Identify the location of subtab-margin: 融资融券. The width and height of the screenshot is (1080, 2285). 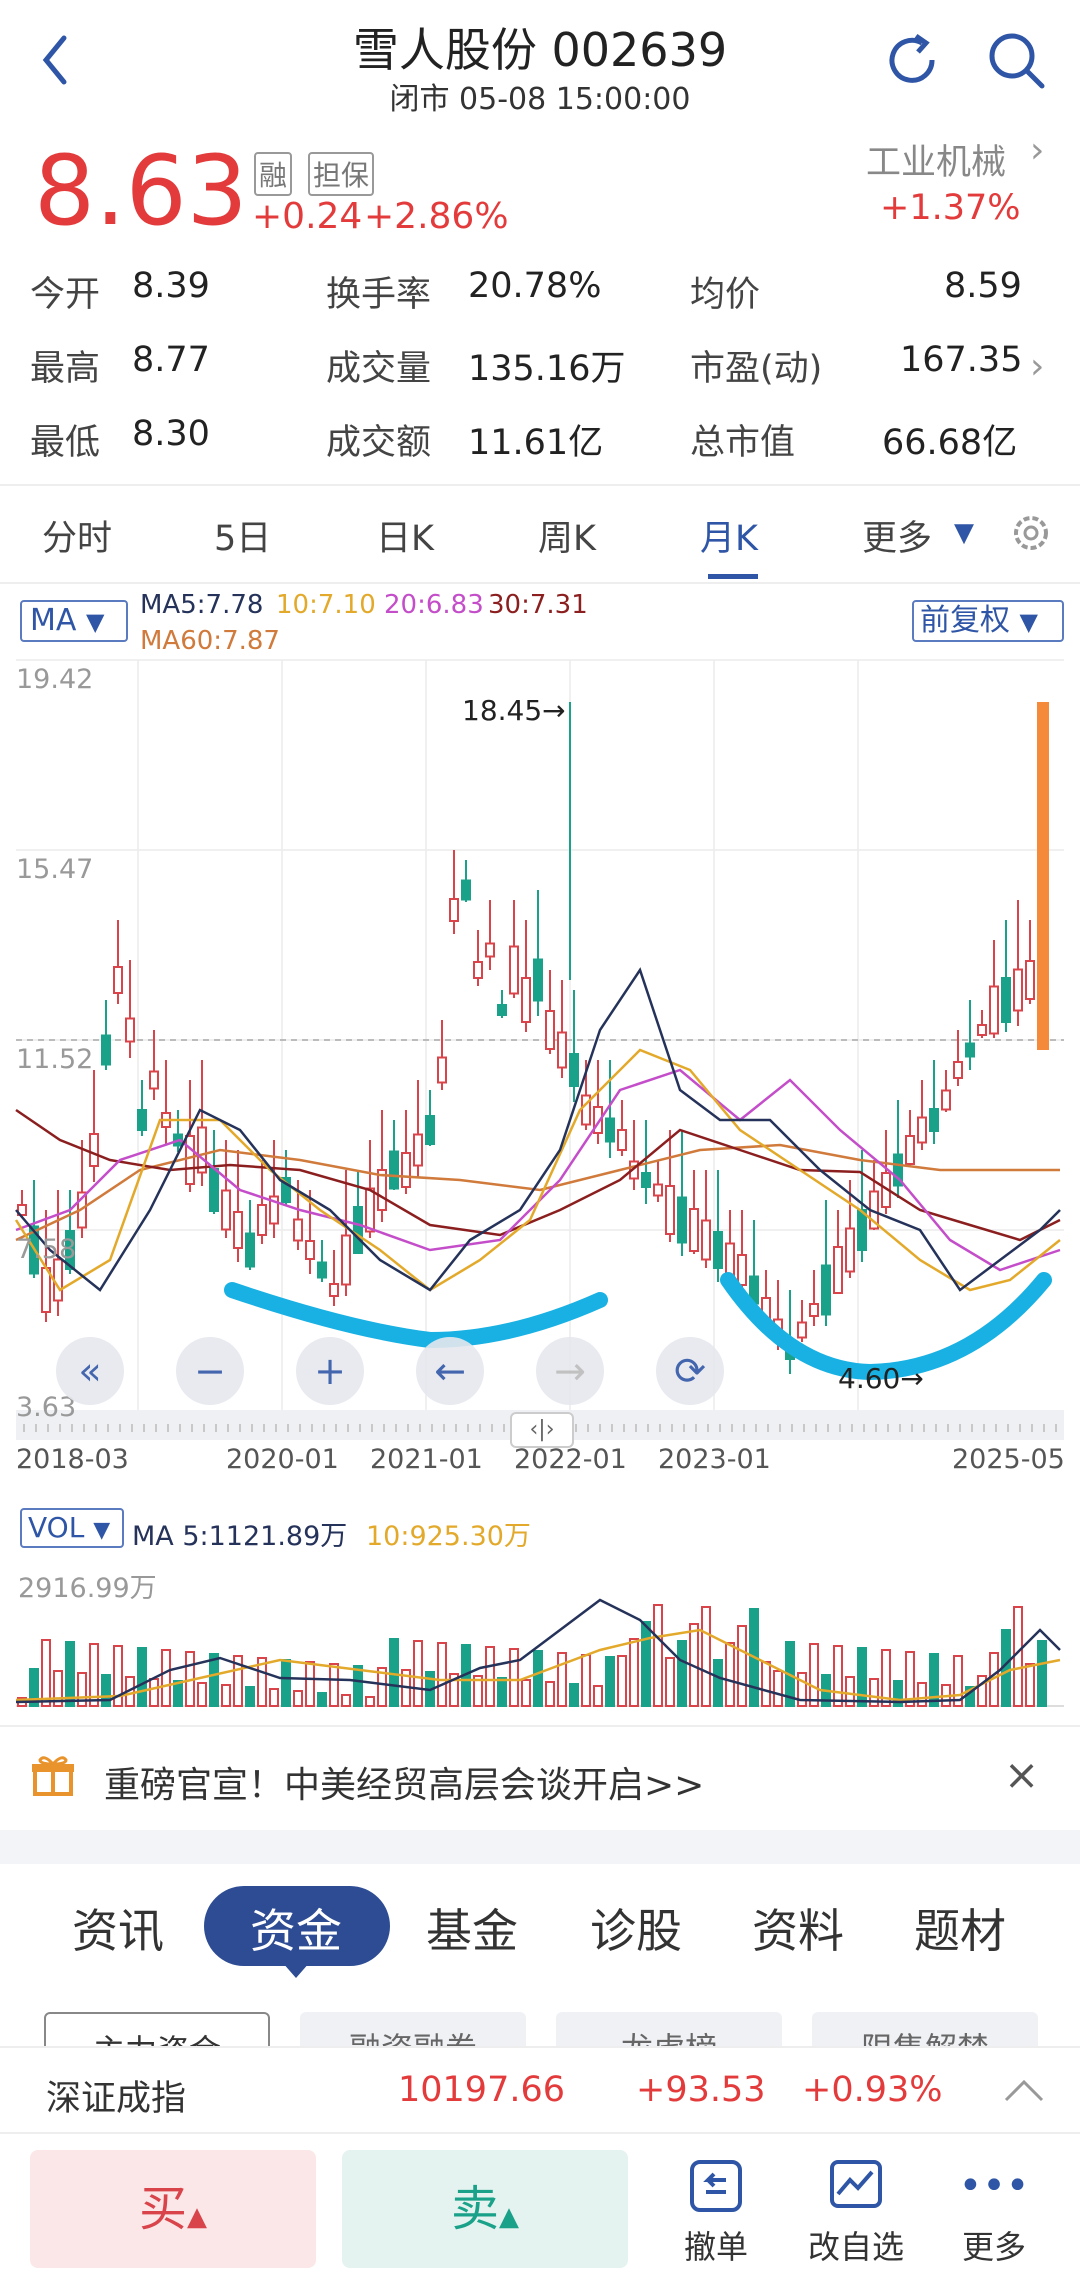
(413, 2029).